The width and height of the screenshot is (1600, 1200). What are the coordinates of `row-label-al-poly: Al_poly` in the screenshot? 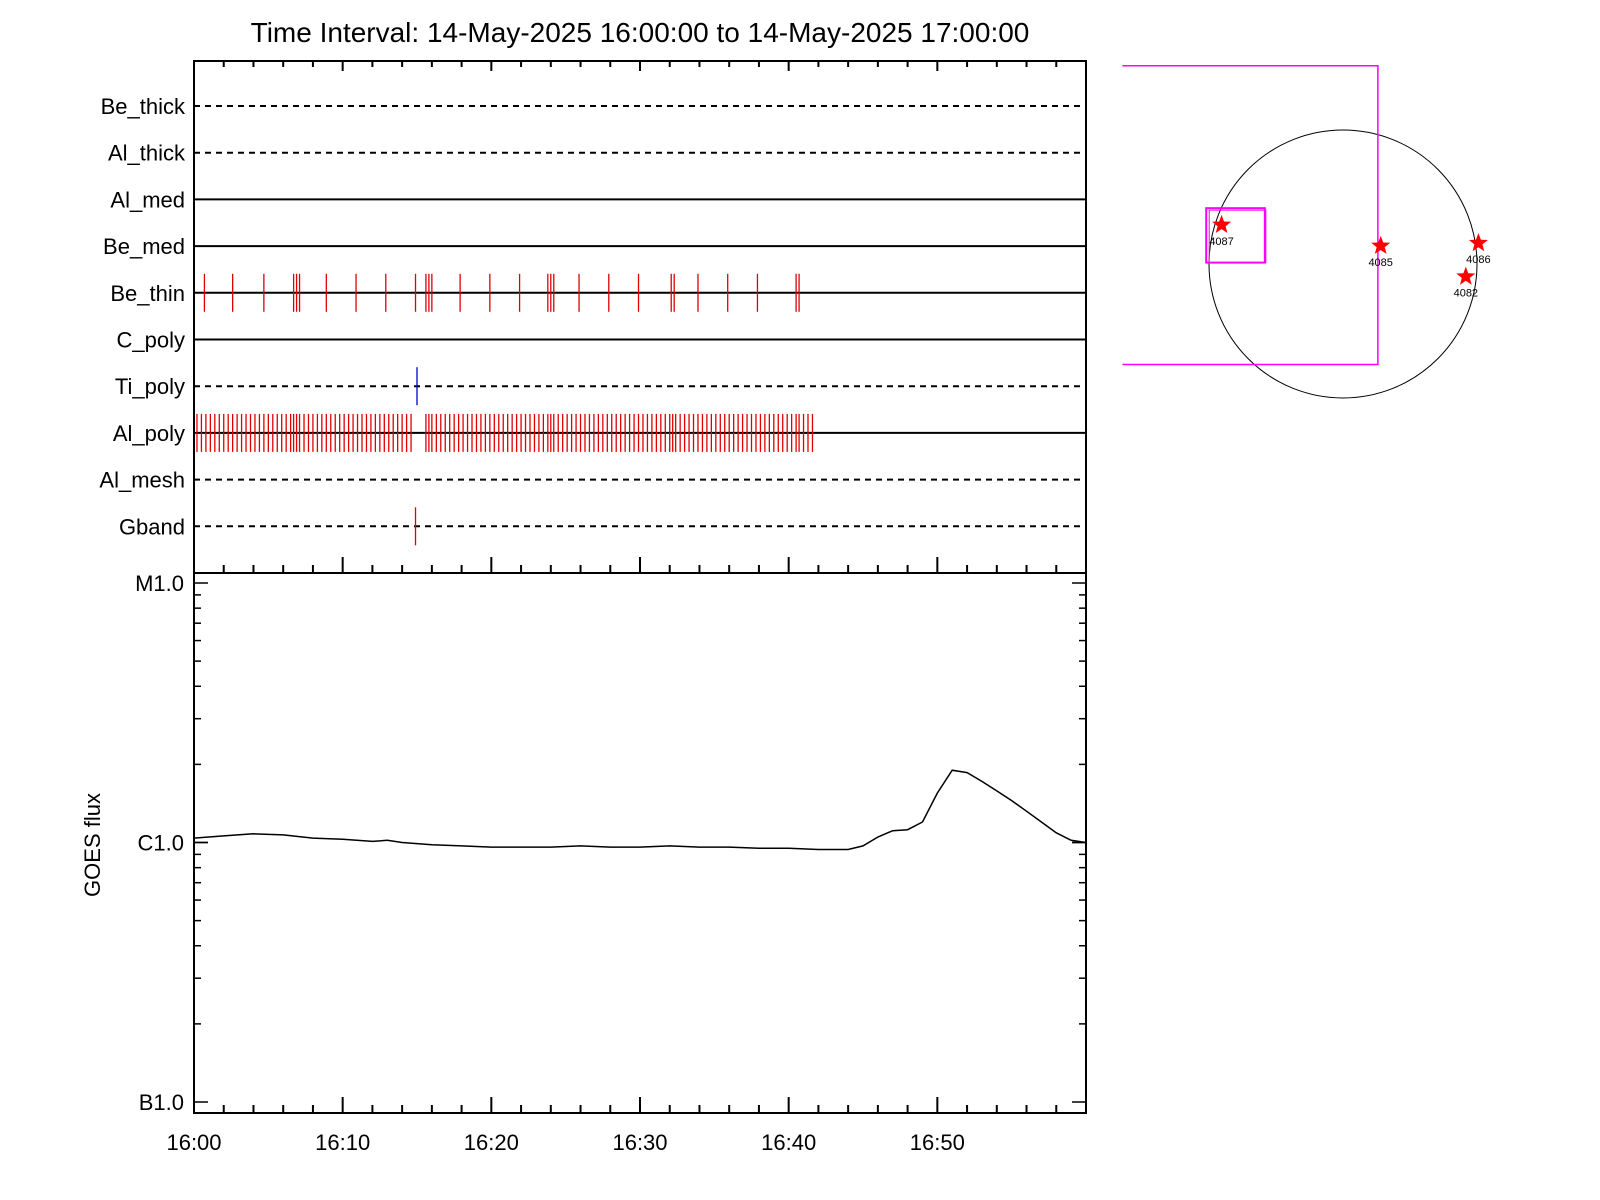 It's located at (149, 433).